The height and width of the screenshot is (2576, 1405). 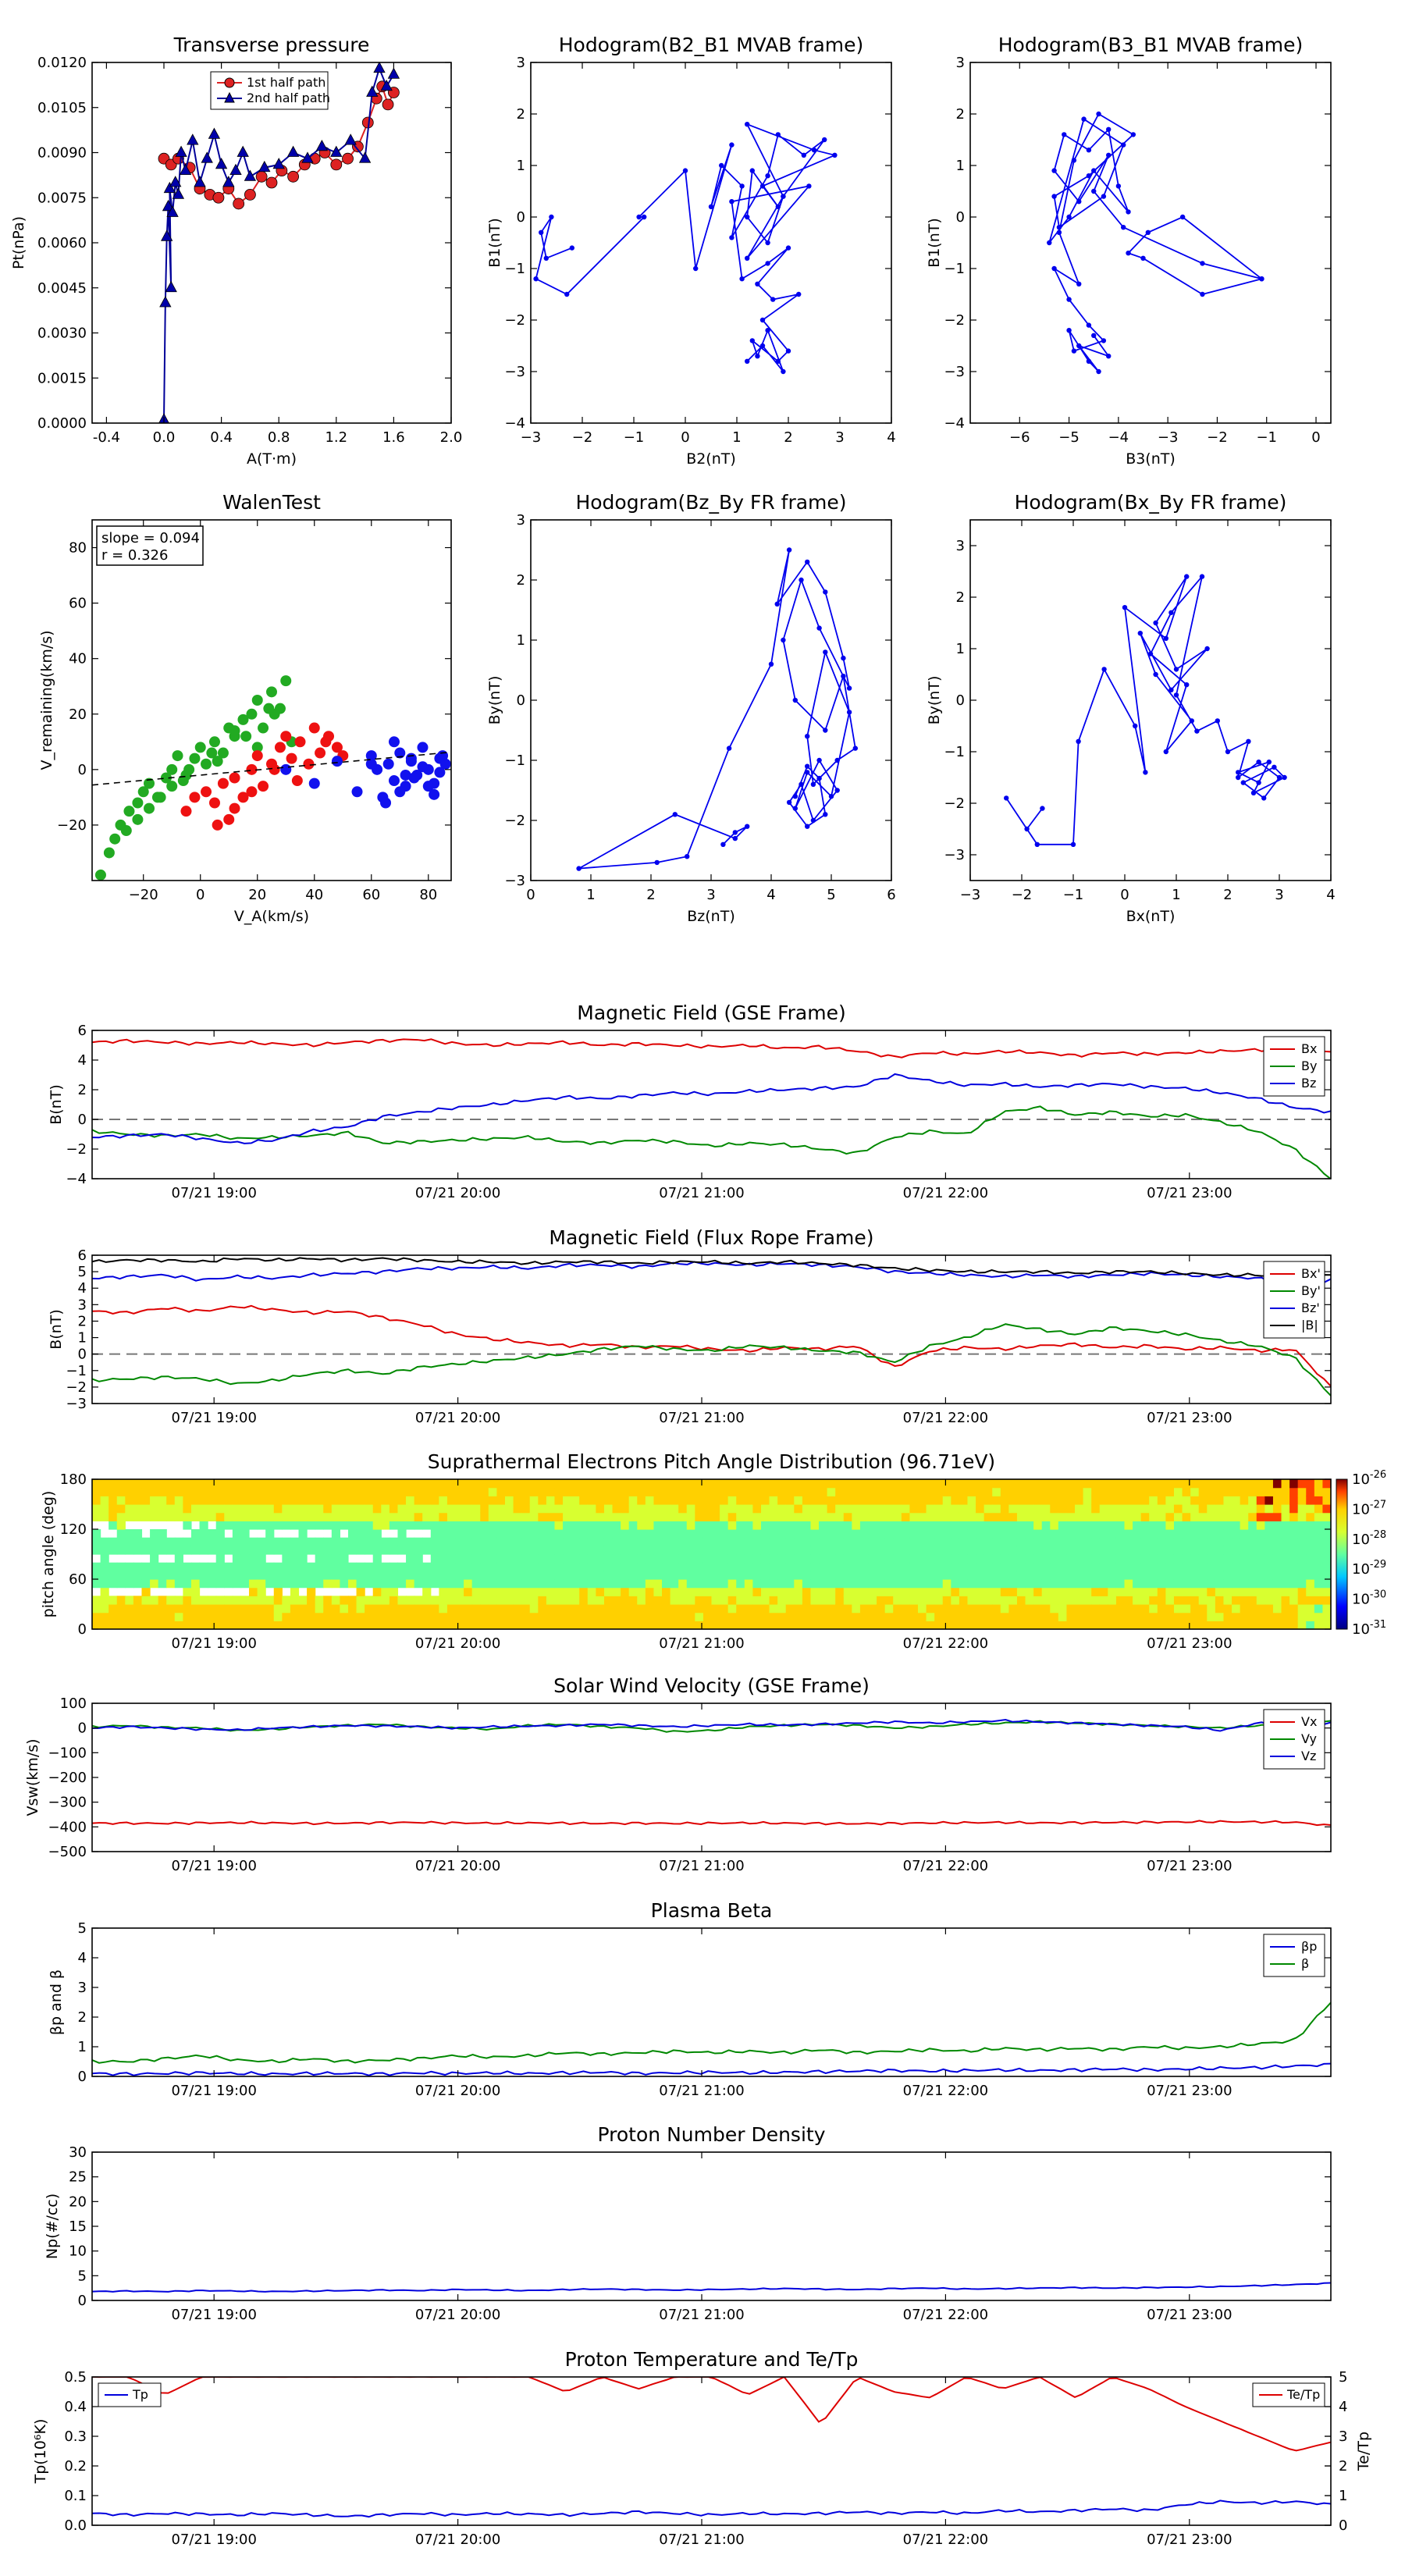 What do you see at coordinates (76, 2377) in the screenshot?
I see `y-tick-label: 0.5` at bounding box center [76, 2377].